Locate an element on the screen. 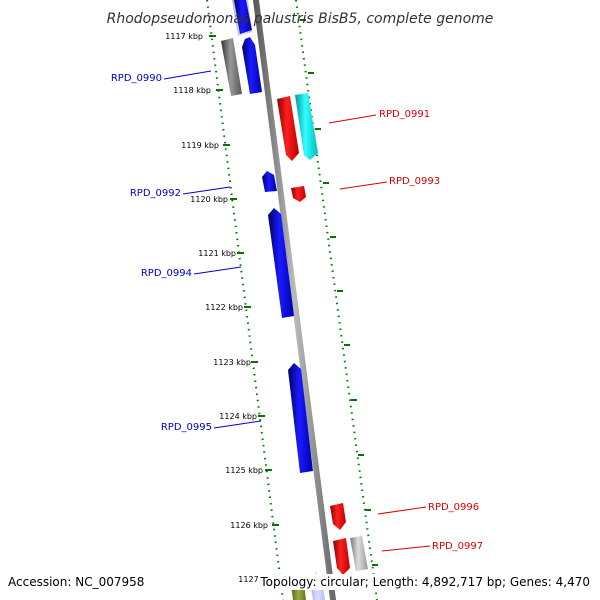  kbp-tick-label: 1118 kbp is located at coordinates (192, 90).